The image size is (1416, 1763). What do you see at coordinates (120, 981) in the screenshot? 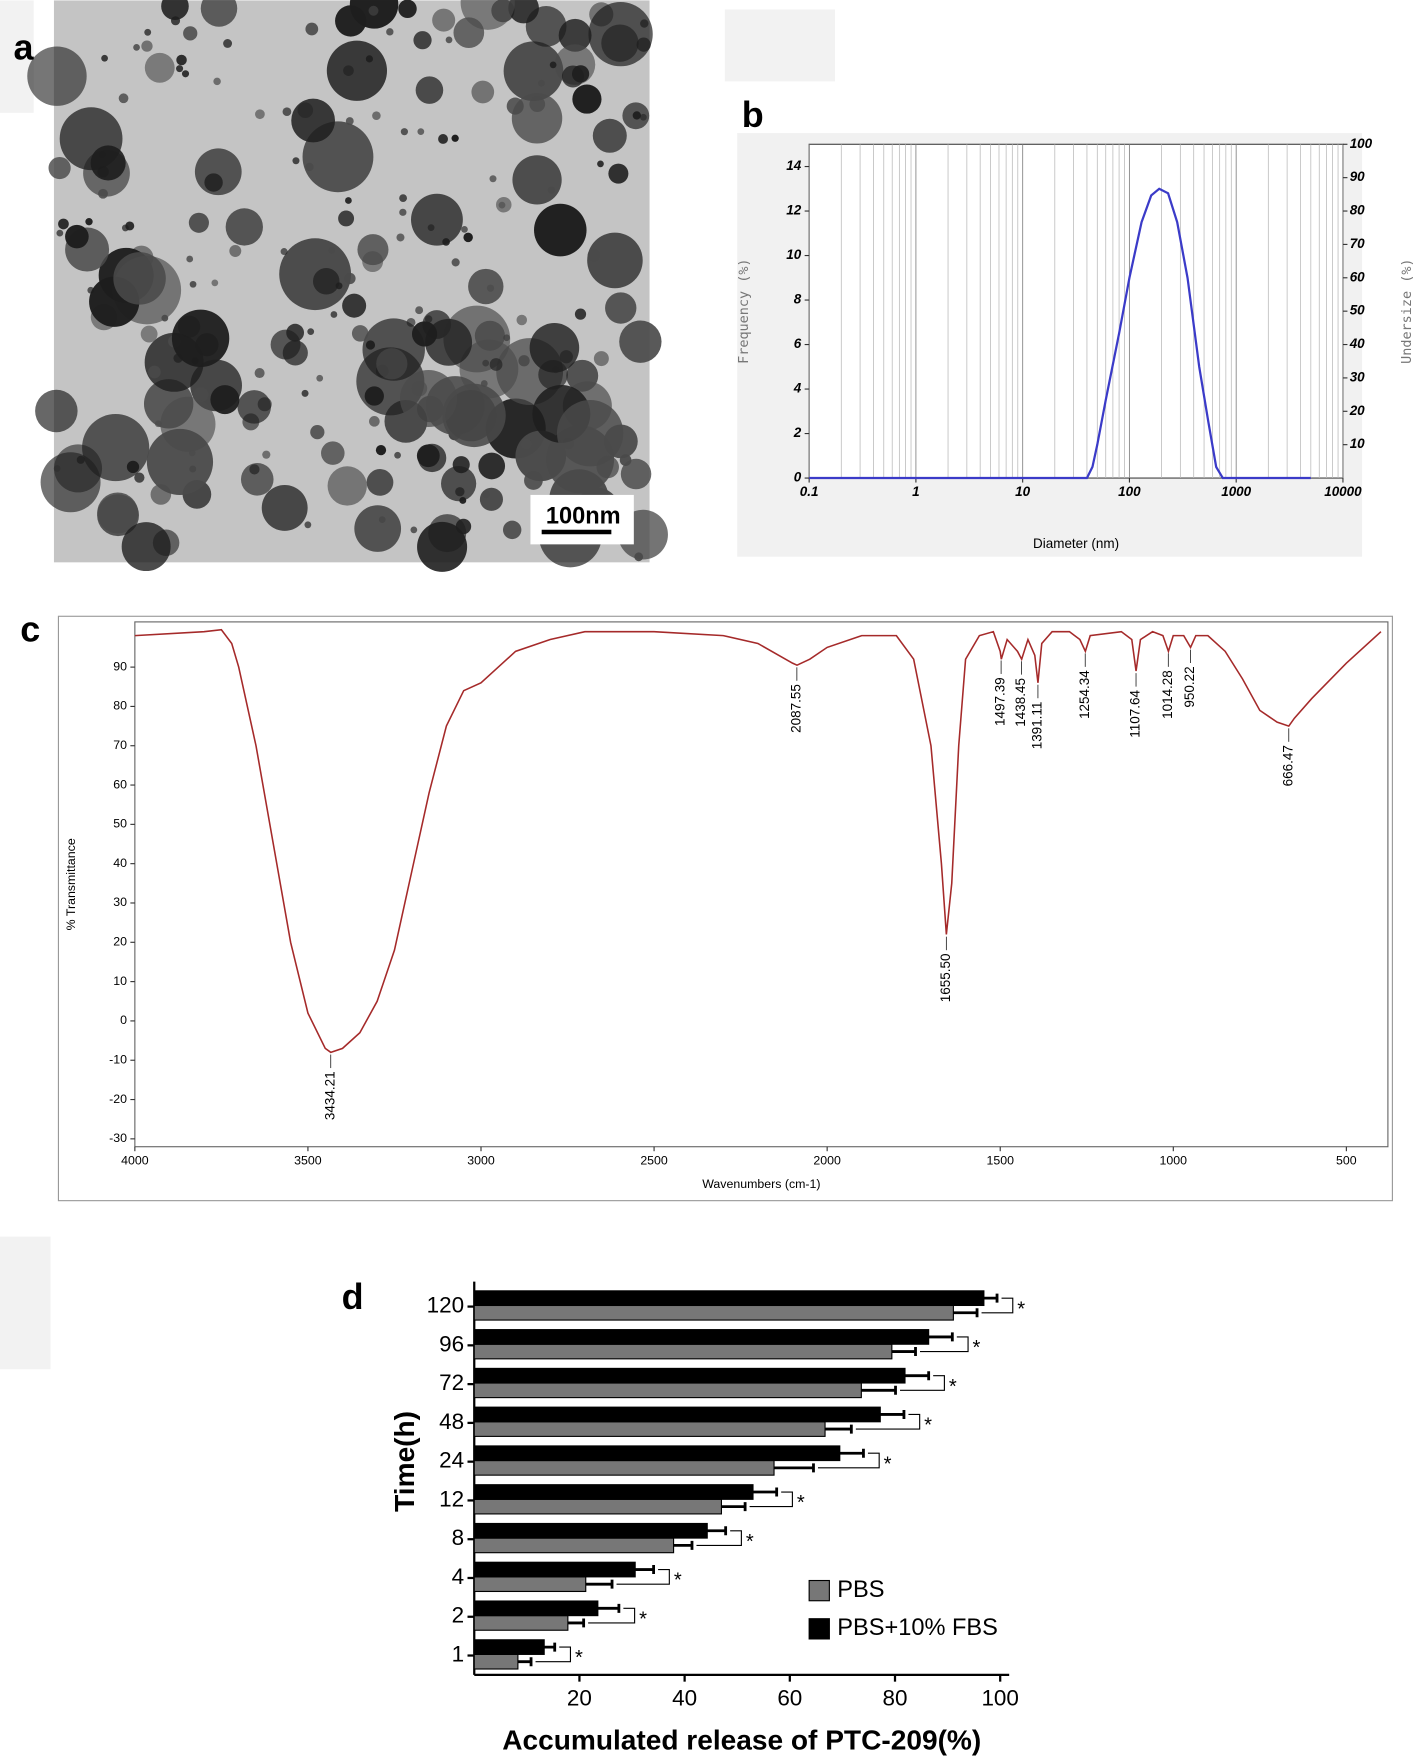
I see `y-tick-label: 10` at bounding box center [120, 981].